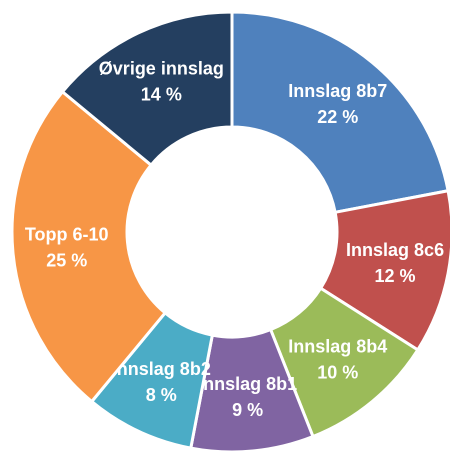  What do you see at coordinates (337, 347) in the screenshot?
I see `segment-label: Innslag 8b4` at bounding box center [337, 347].